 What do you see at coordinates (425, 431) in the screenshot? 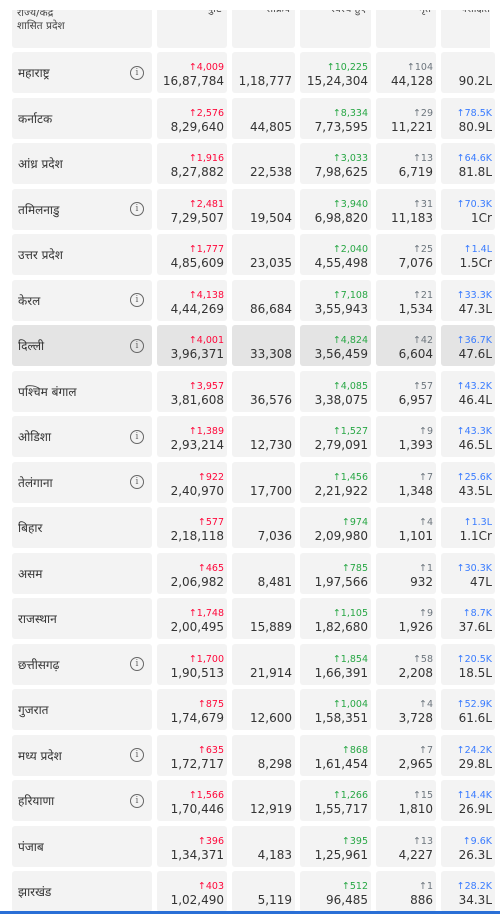
I see `deceased-delta: ↑9` at bounding box center [425, 431].